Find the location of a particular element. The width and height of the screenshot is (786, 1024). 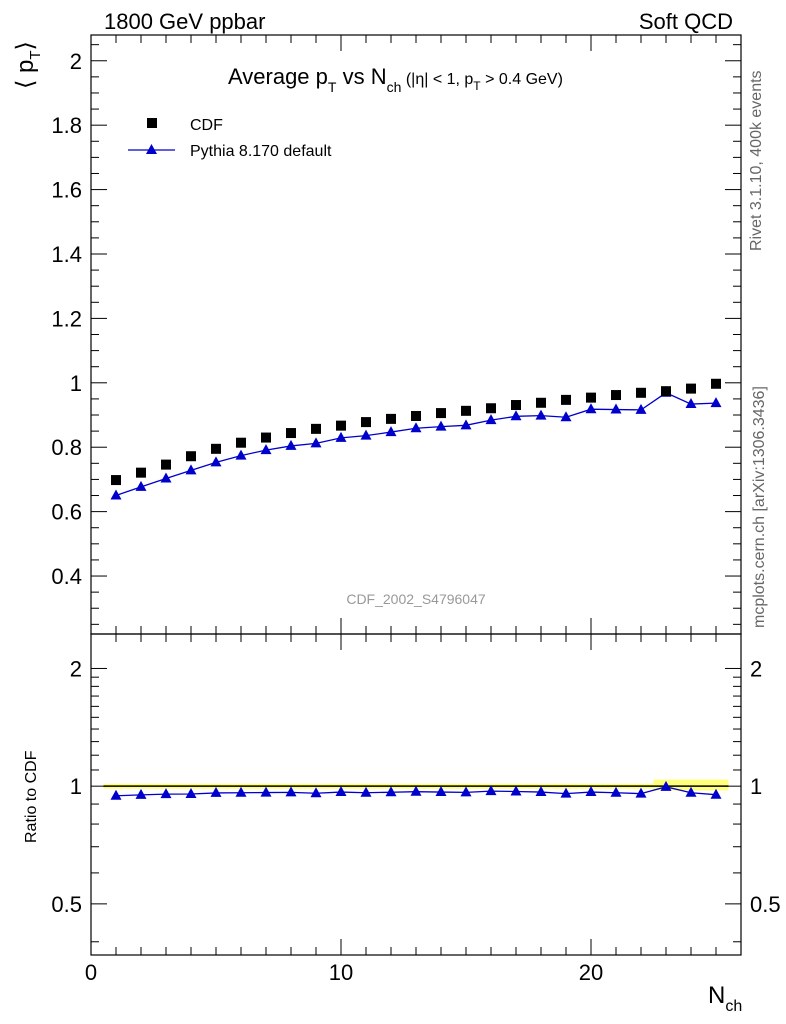

xlabel-base: N is located at coordinates (716, 995).